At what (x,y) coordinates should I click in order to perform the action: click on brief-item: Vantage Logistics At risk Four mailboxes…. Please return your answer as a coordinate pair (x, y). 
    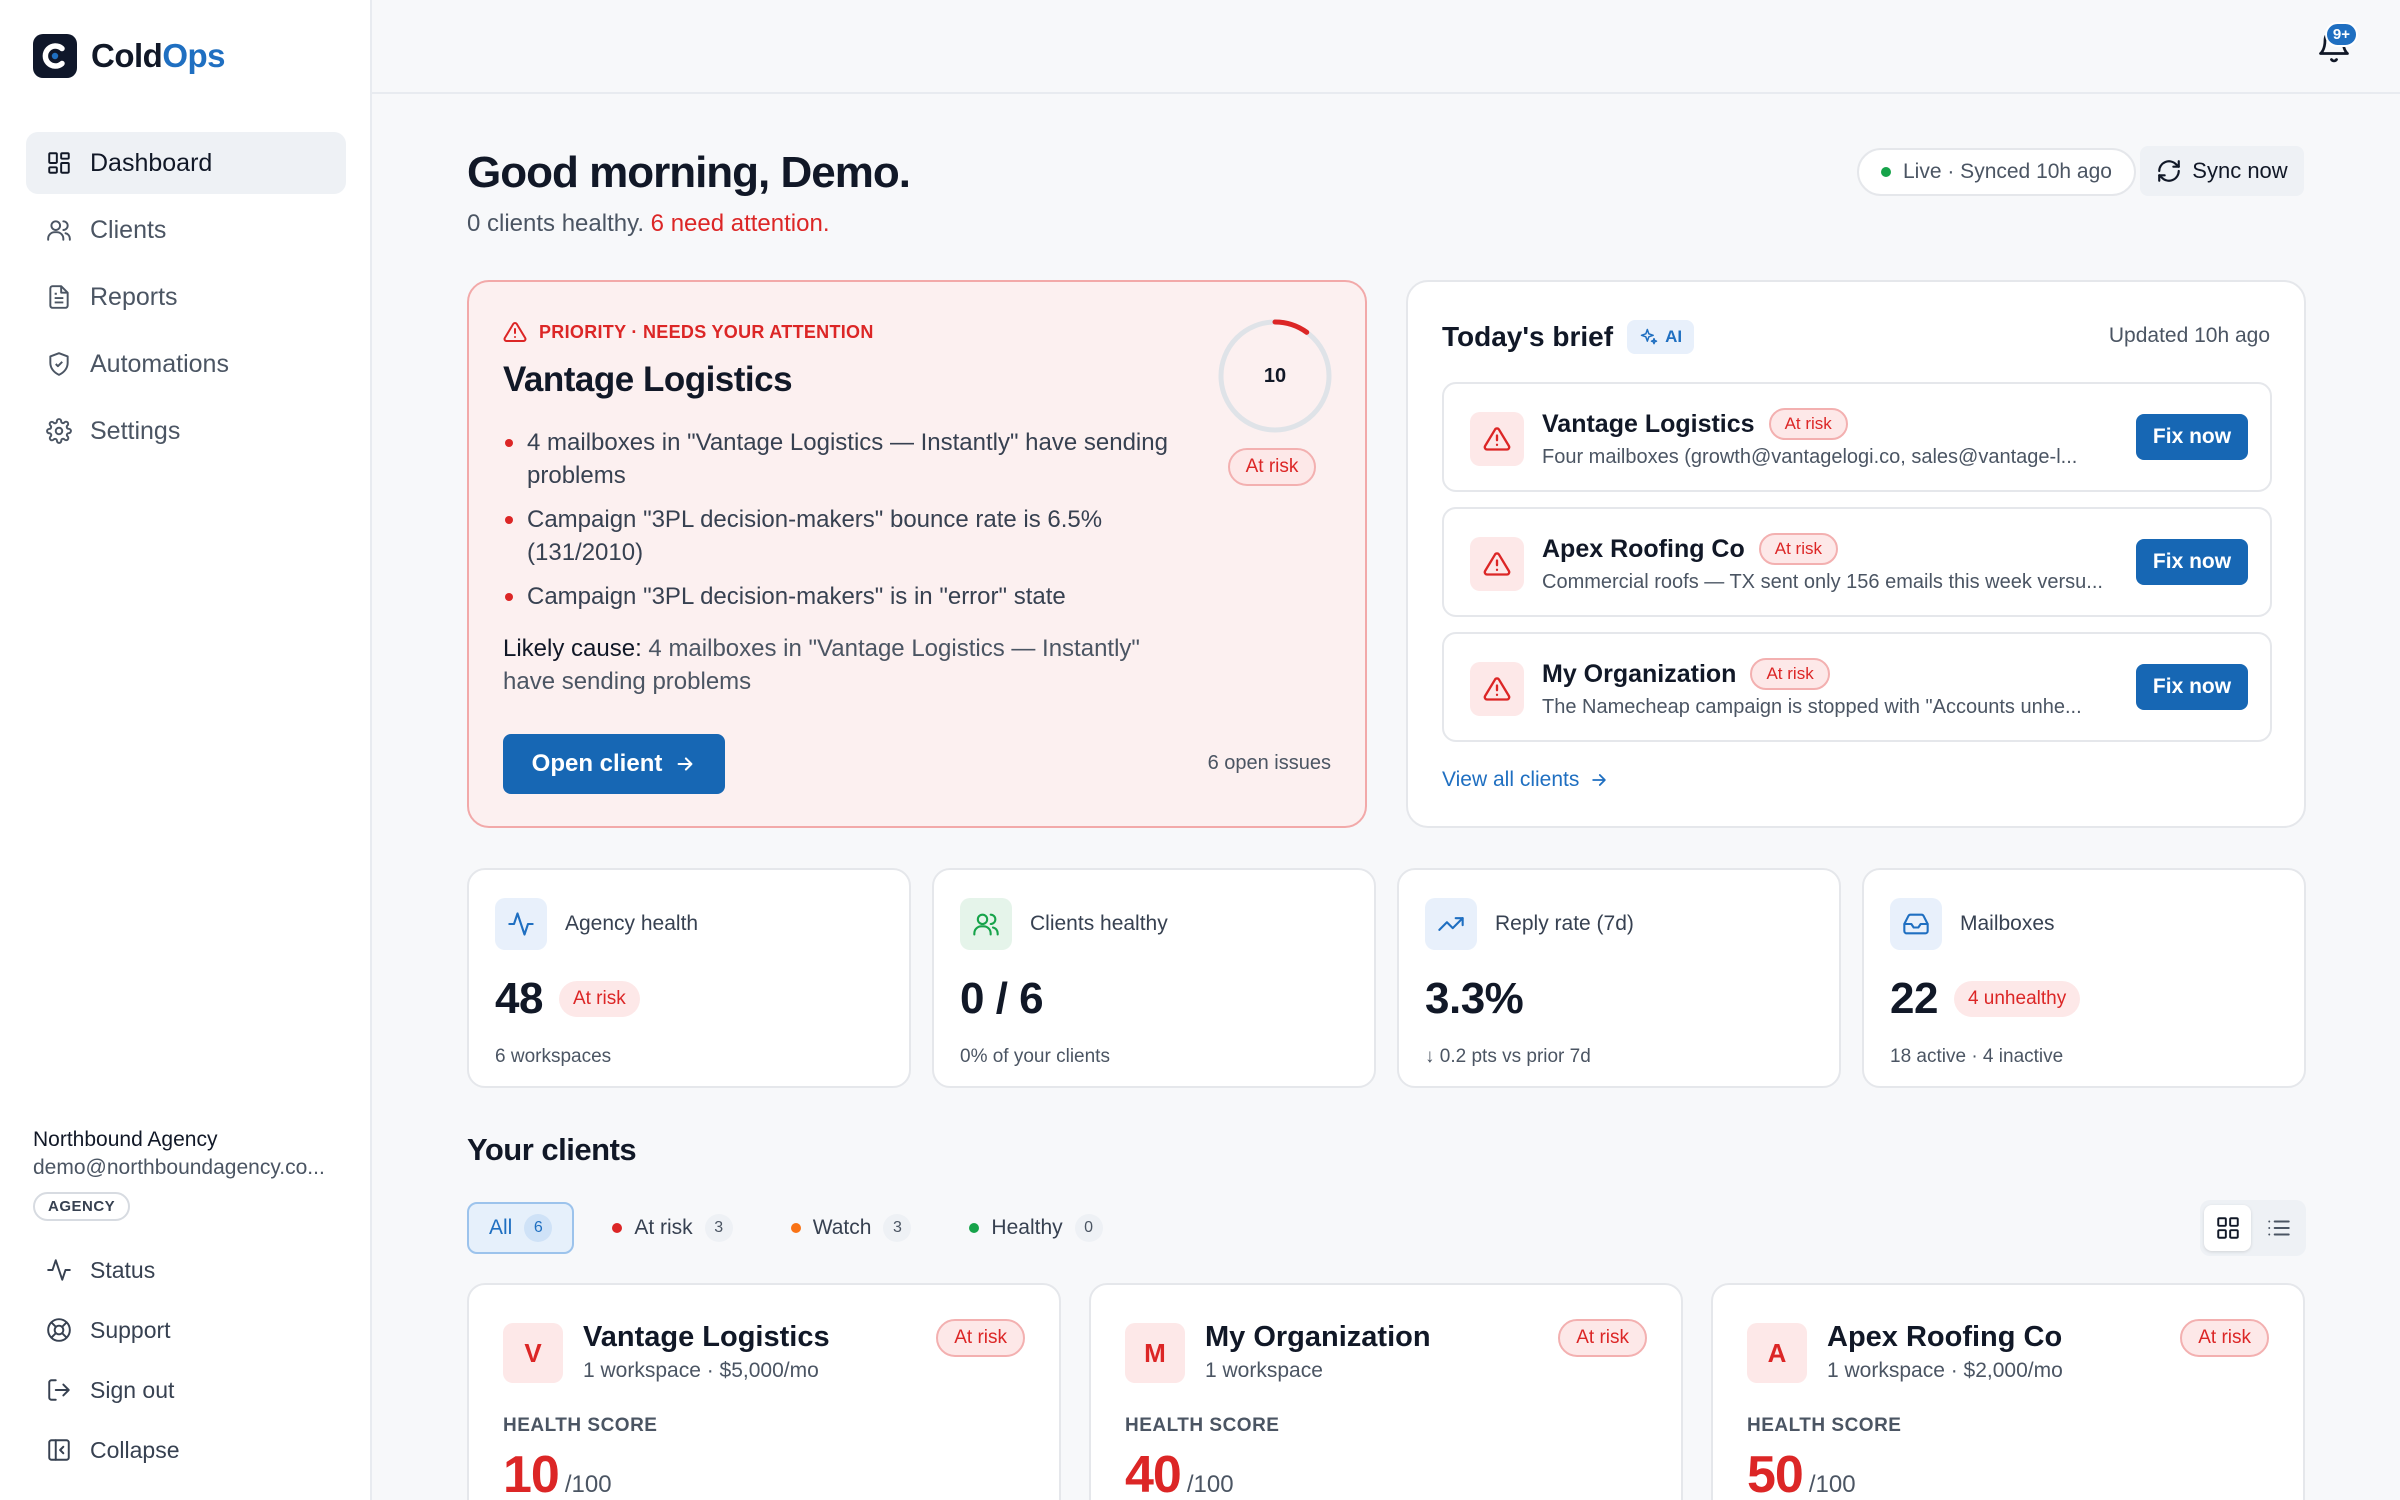
    Looking at the image, I should click on (1857, 437).